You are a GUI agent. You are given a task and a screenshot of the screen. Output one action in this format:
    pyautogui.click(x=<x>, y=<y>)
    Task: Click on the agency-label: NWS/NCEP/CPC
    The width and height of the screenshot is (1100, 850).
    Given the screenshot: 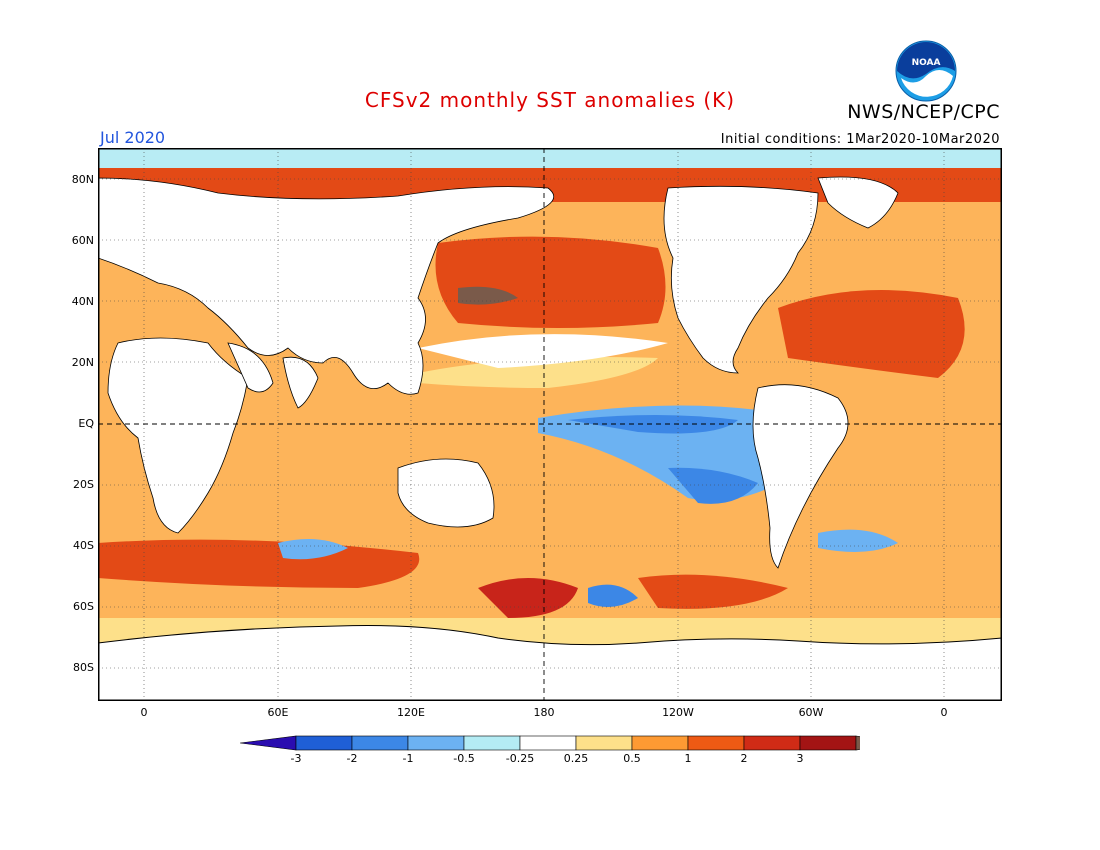 What is the action you would take?
    pyautogui.click(x=923, y=112)
    